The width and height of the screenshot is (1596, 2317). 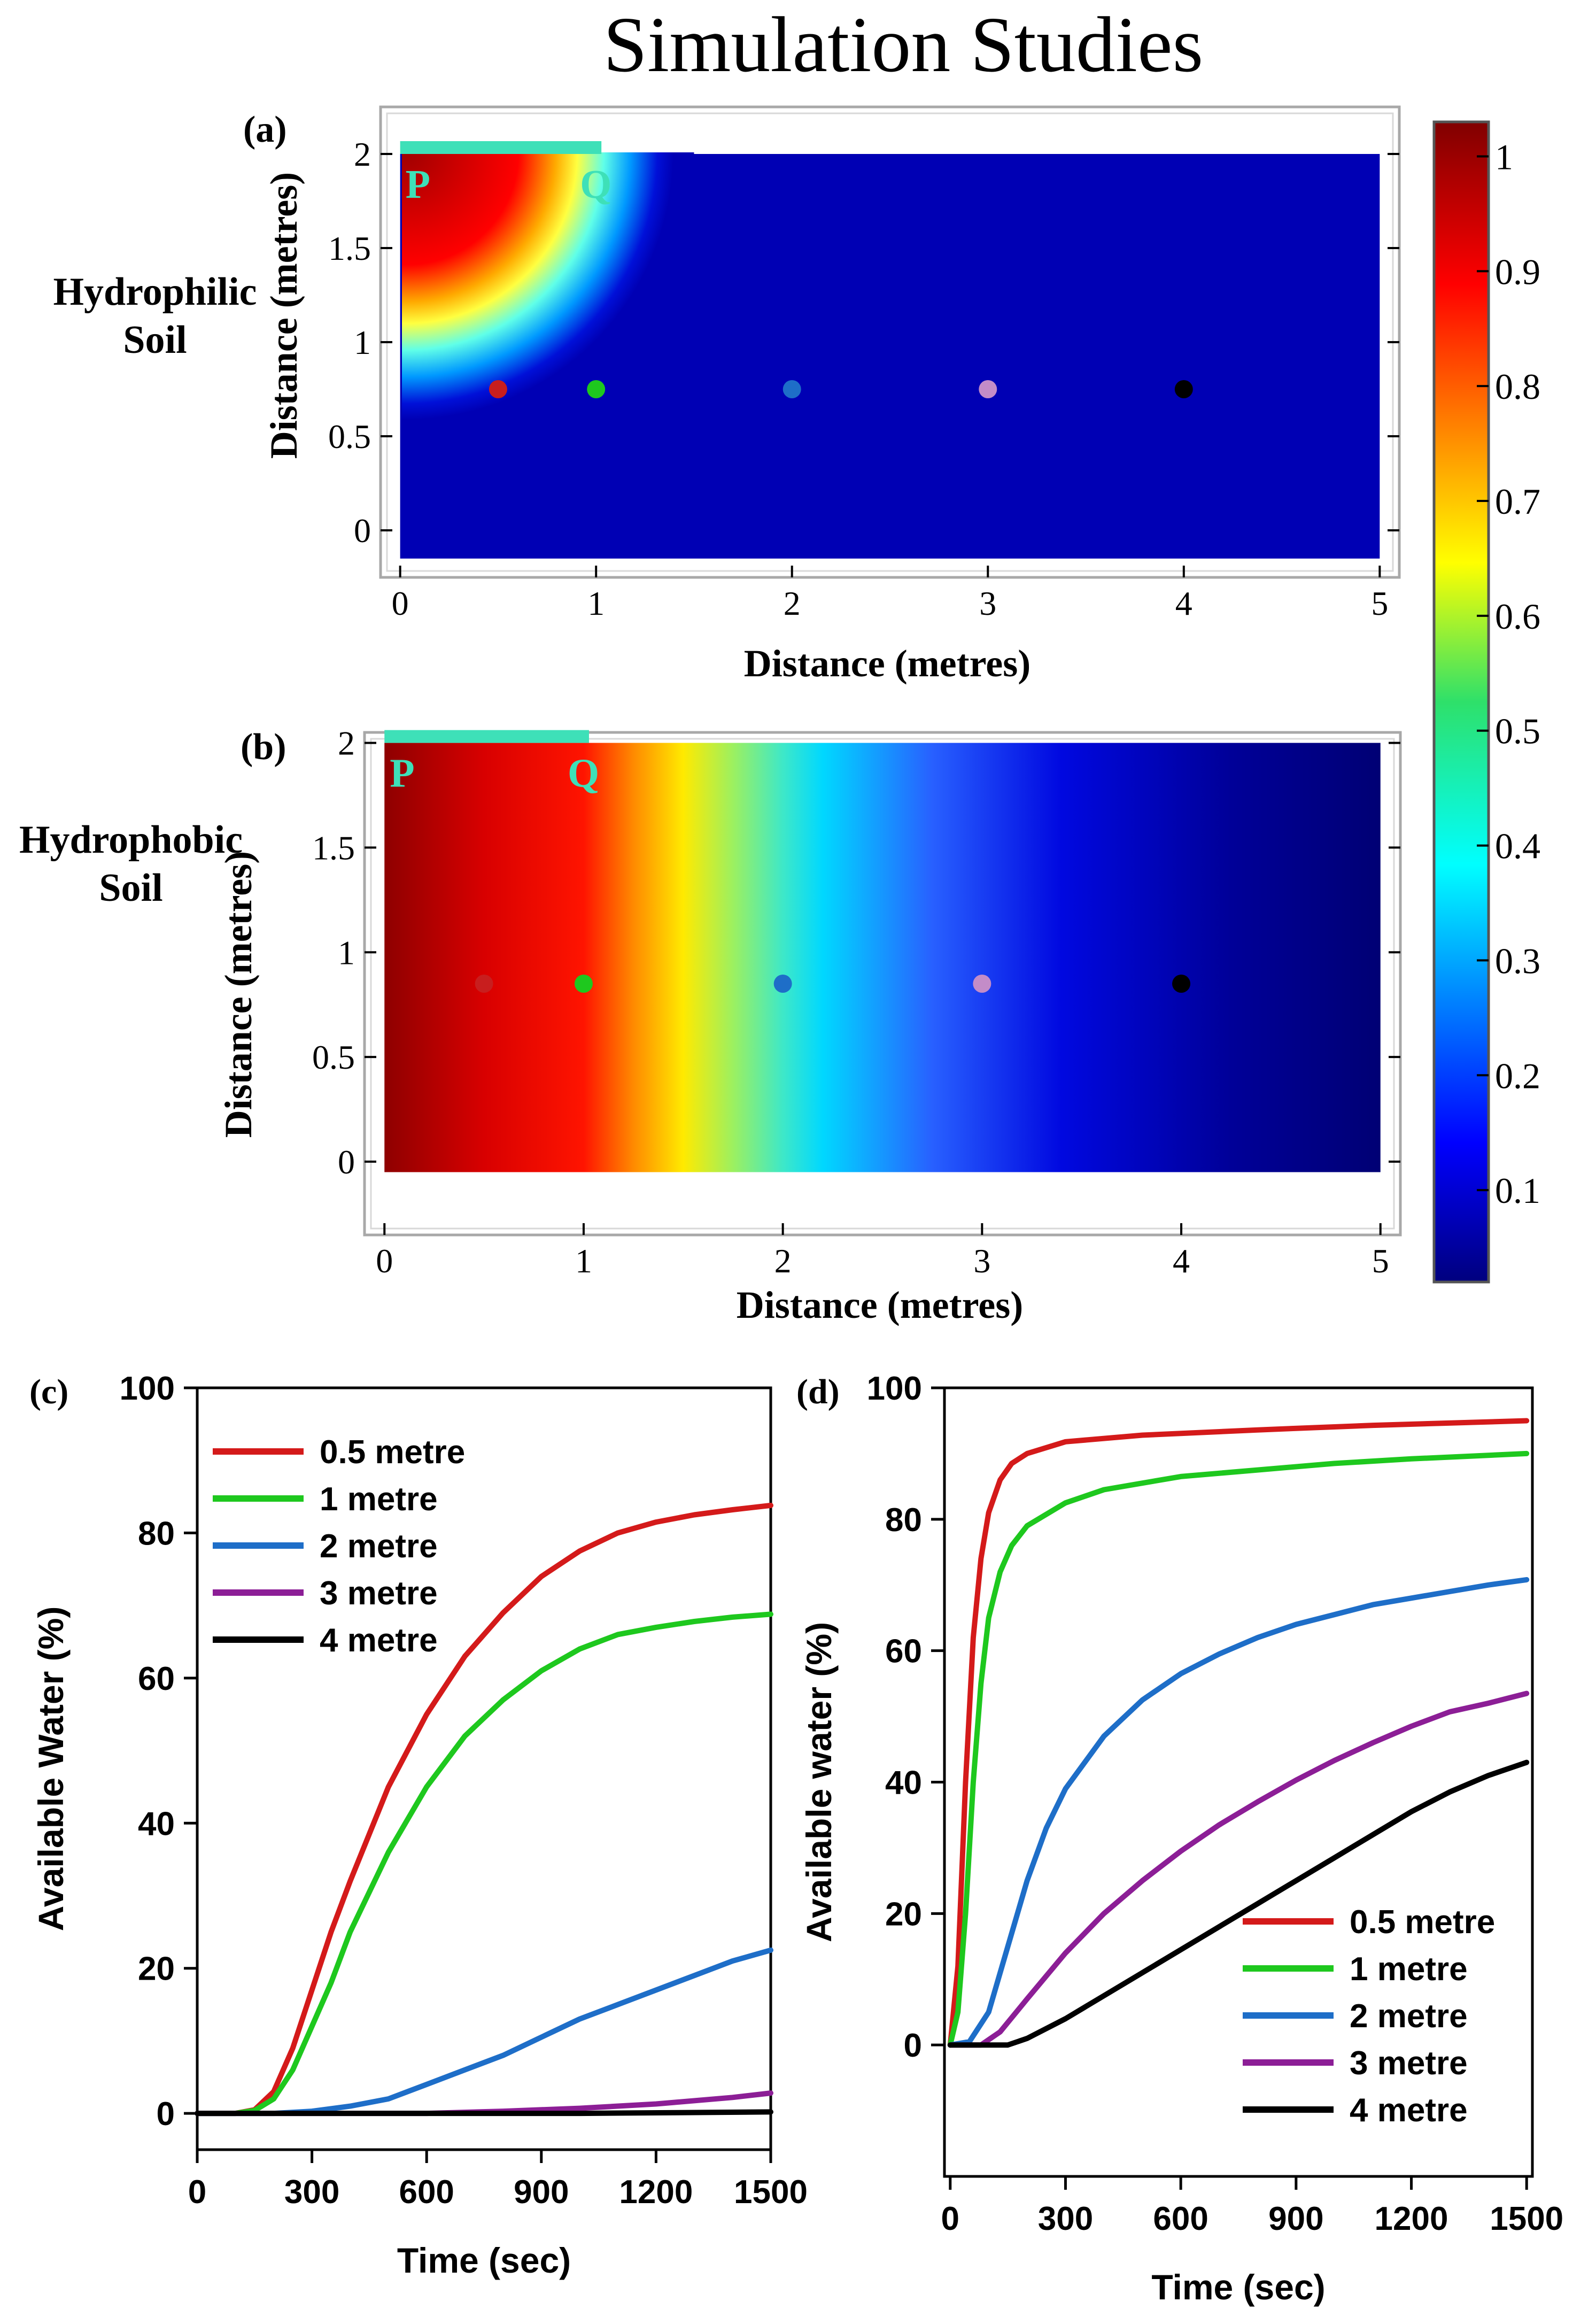 I want to click on colorbar-tick-label: 0.9, so click(x=1517, y=271).